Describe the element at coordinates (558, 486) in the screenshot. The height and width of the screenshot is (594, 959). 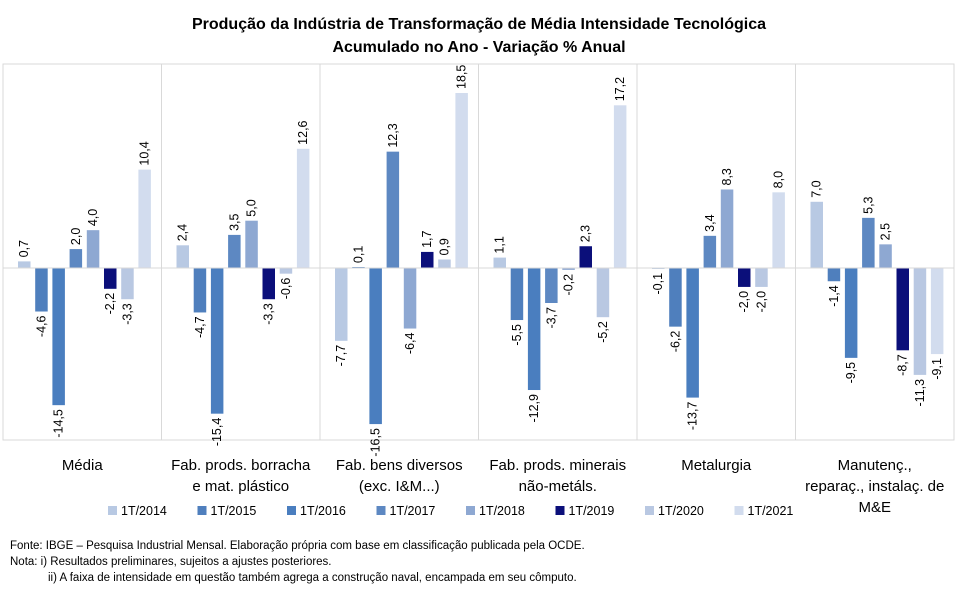
I see `category-label: não-metáls.` at that location.